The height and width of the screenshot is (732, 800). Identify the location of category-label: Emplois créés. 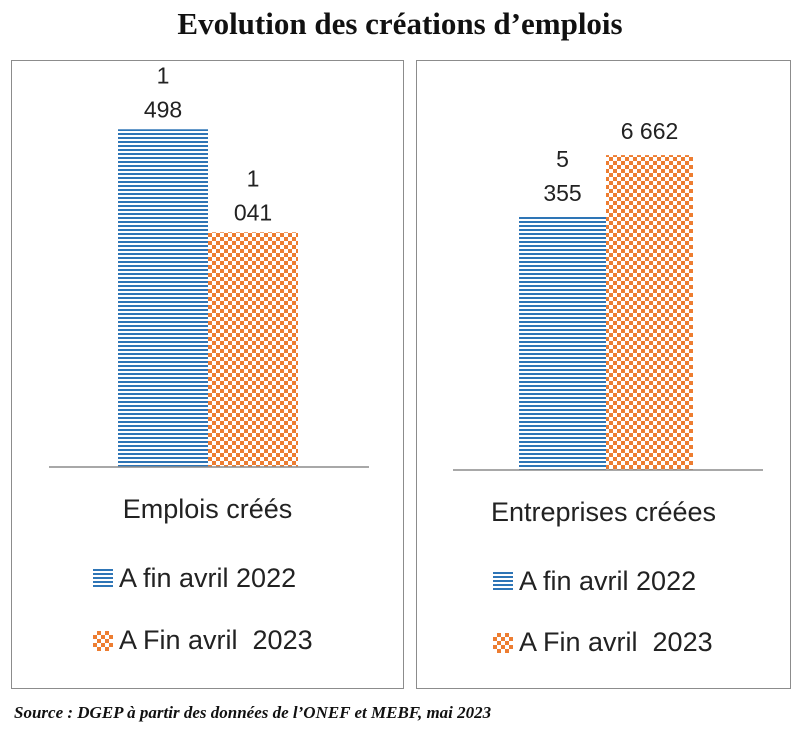
(207, 509).